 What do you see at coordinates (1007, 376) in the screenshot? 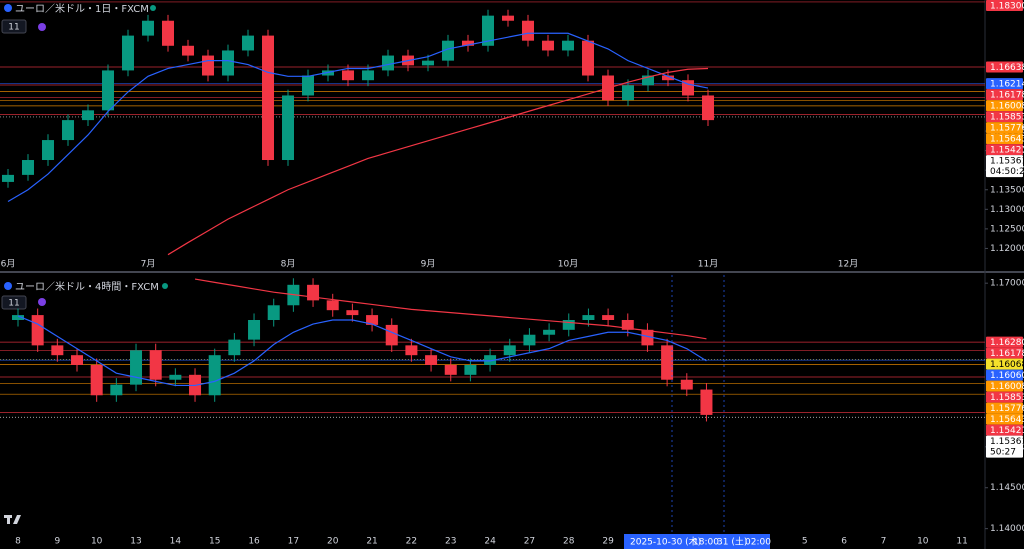
I see `price-tag-label: 1.16060` at bounding box center [1007, 376].